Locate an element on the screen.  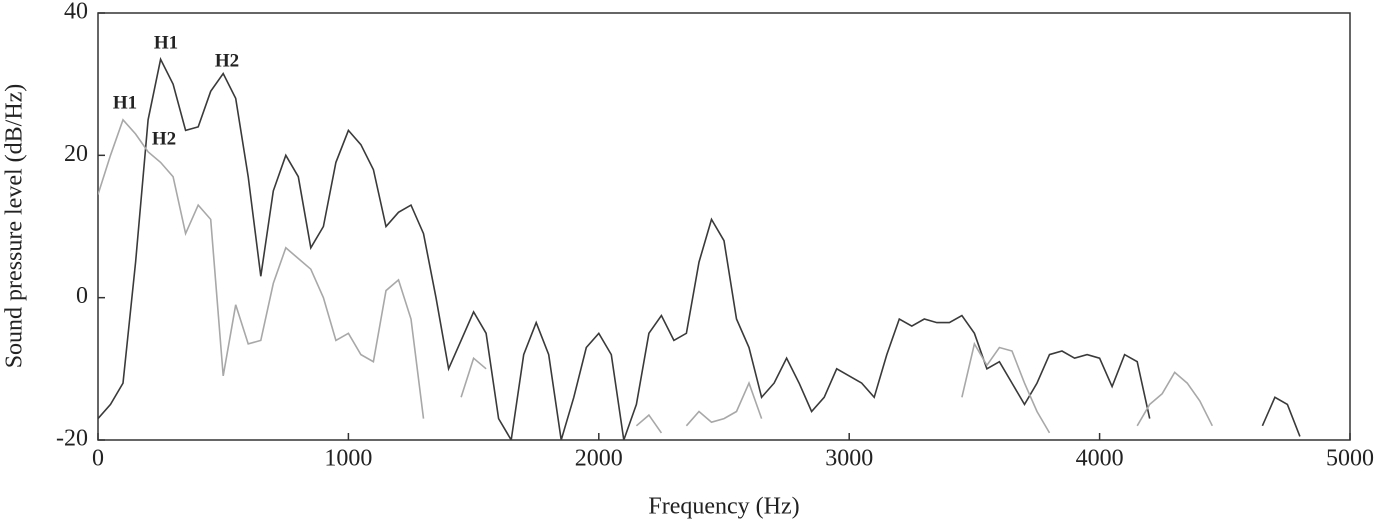
x-tick-label: 1000 is located at coordinates (348, 459).